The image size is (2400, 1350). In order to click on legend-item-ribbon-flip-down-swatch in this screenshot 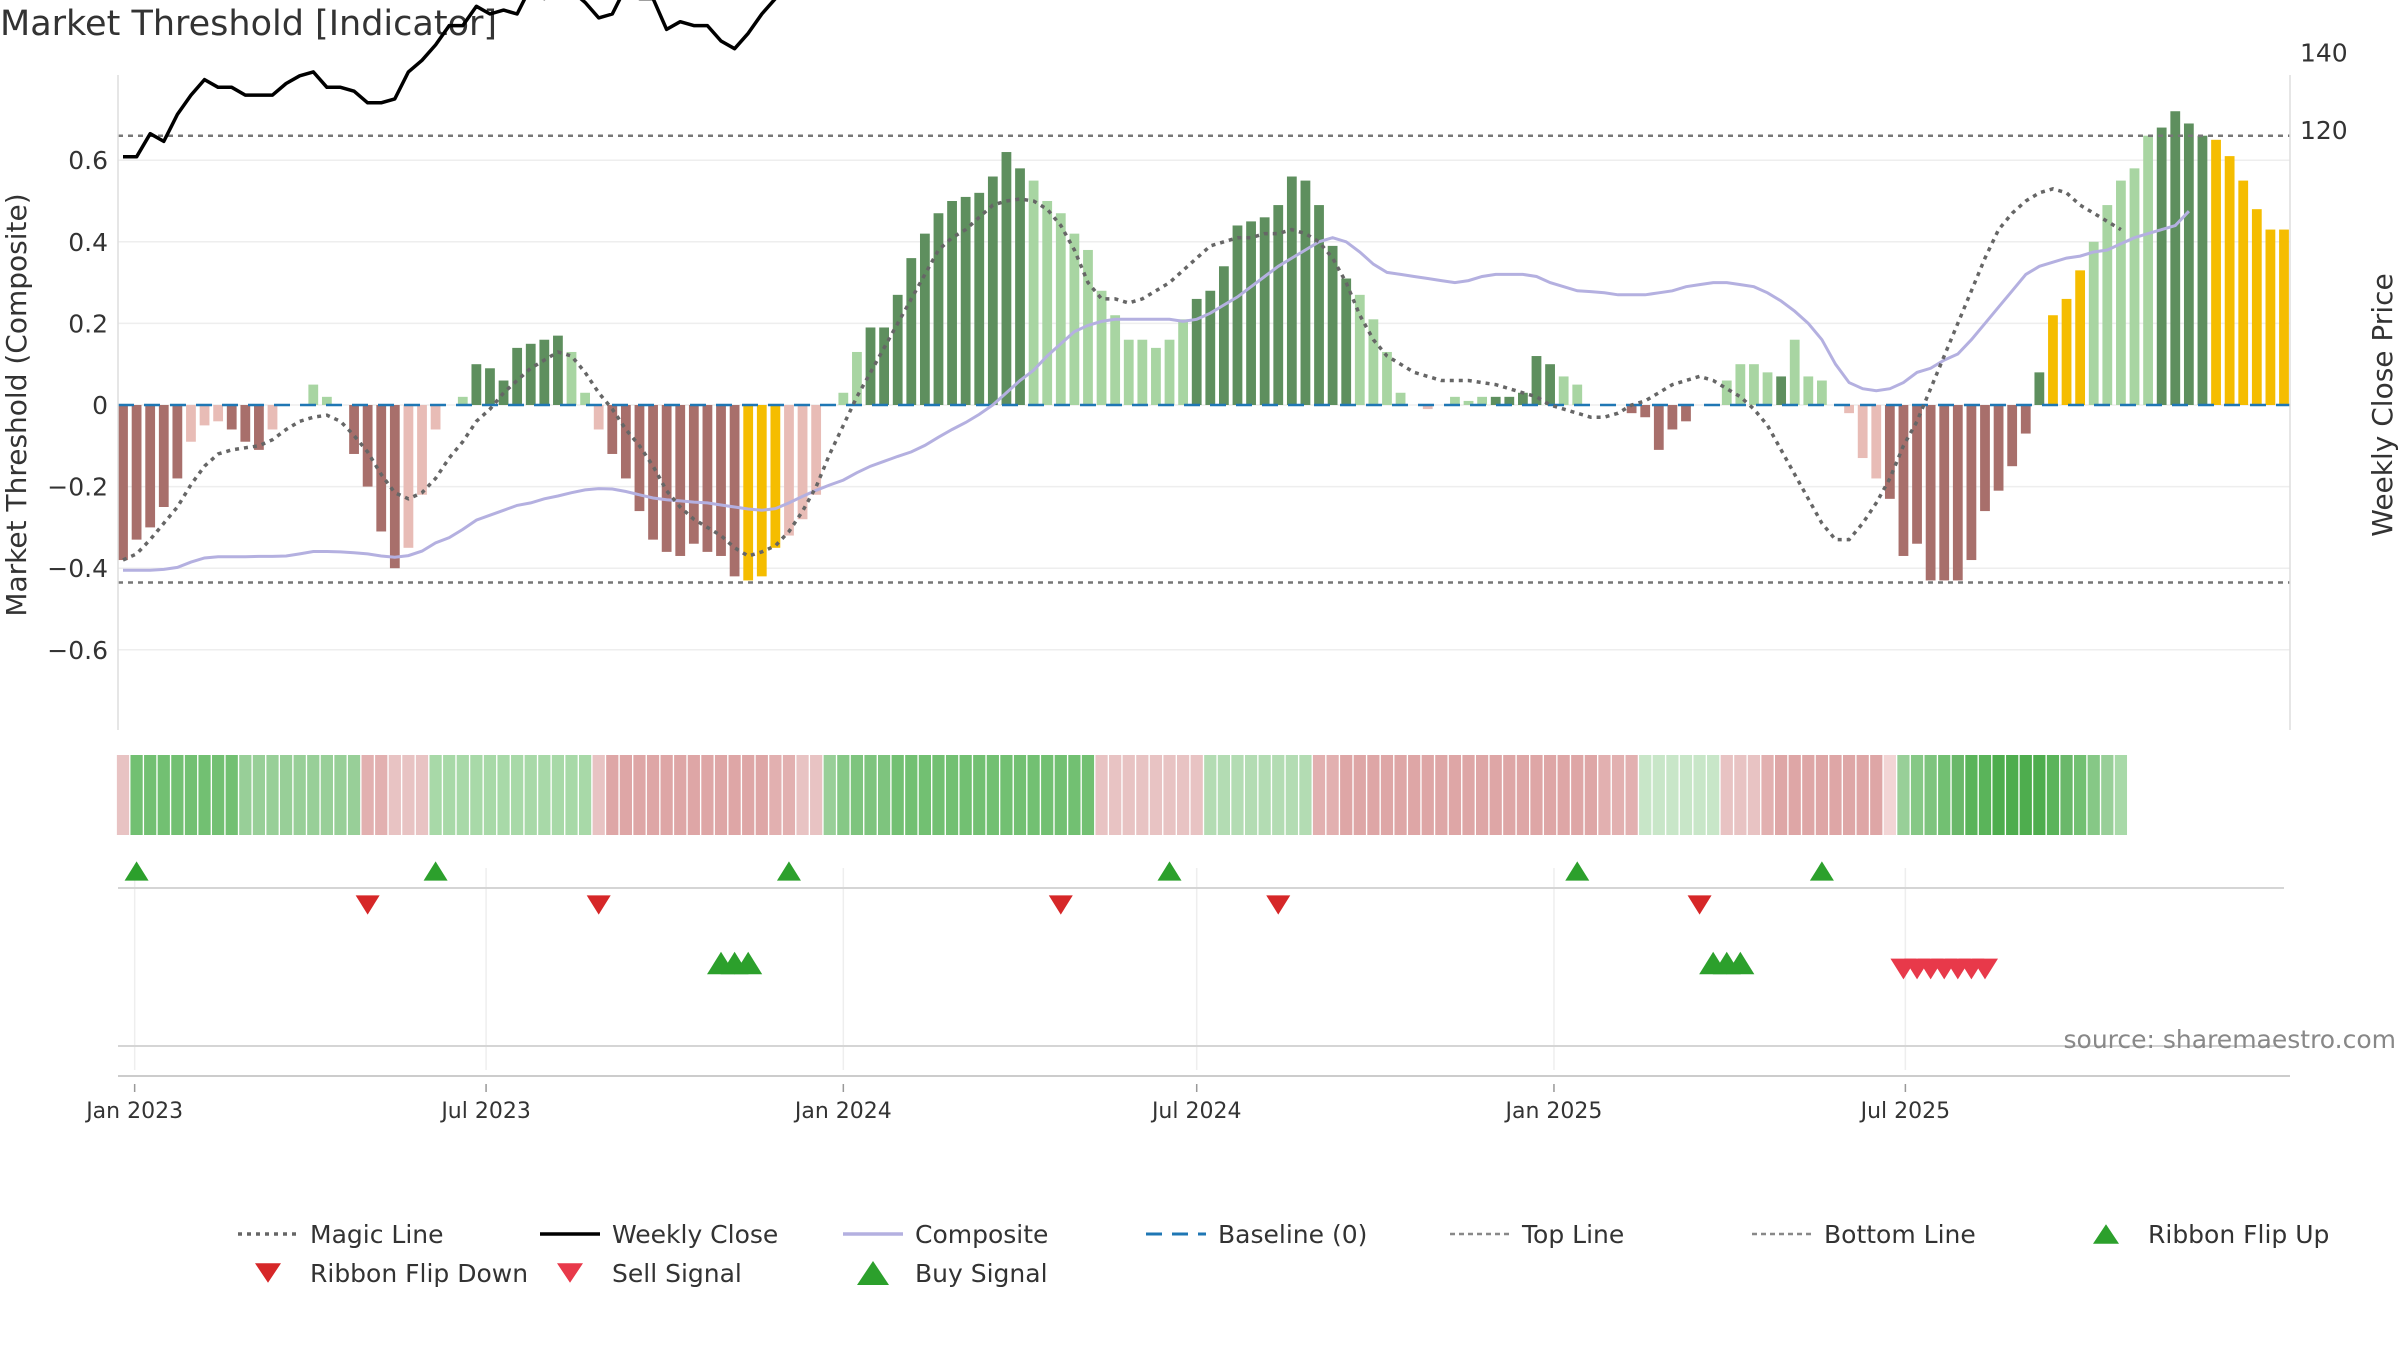, I will do `click(268, 1273)`.